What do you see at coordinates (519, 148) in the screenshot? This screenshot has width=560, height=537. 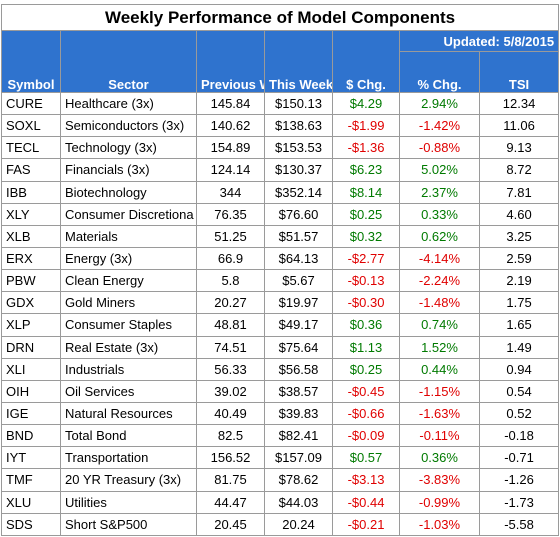 I see `tsi-cell: 9.13` at bounding box center [519, 148].